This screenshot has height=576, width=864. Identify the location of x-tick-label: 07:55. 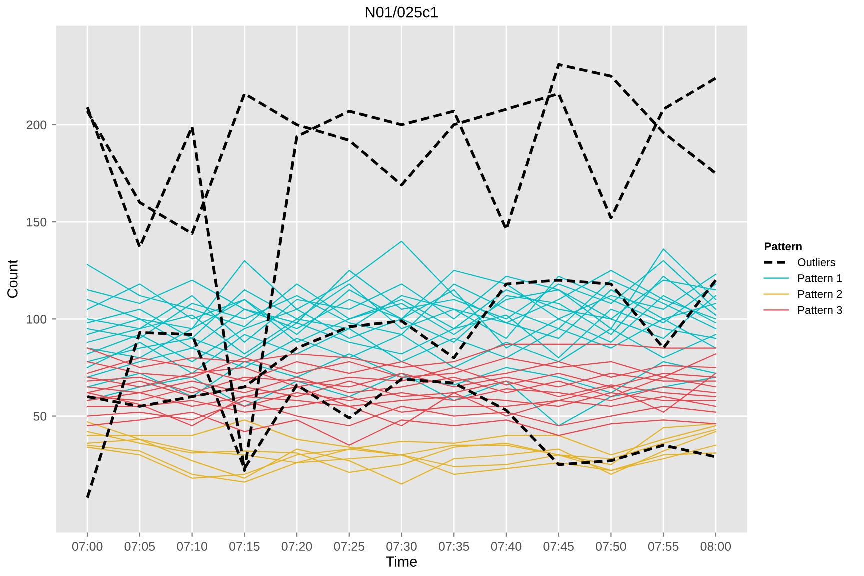
(663, 547).